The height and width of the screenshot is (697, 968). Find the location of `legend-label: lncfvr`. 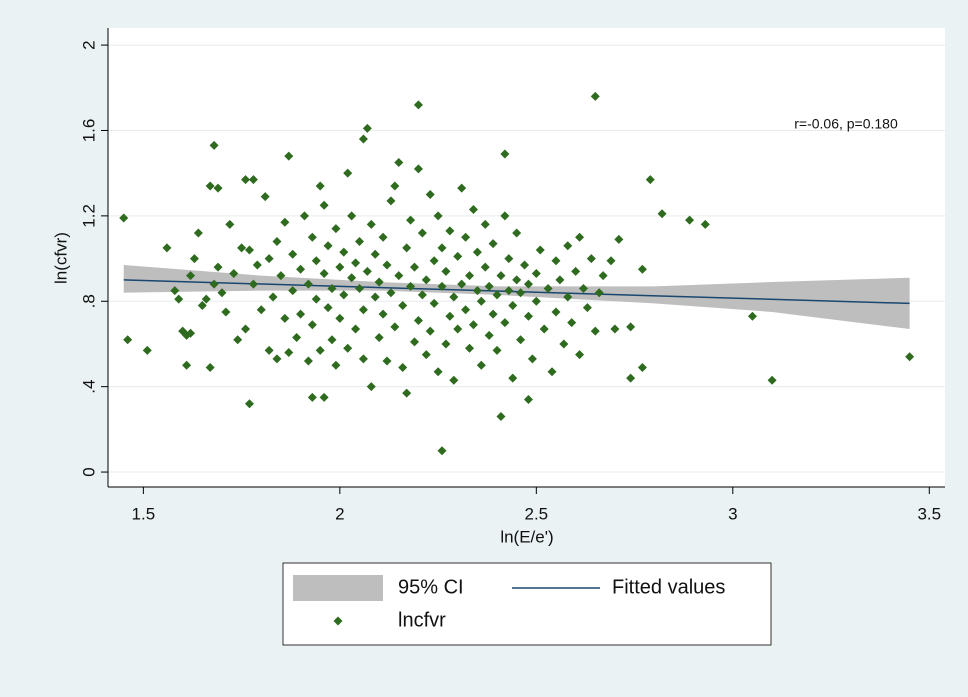

legend-label: lncfvr is located at coordinates (422, 620).